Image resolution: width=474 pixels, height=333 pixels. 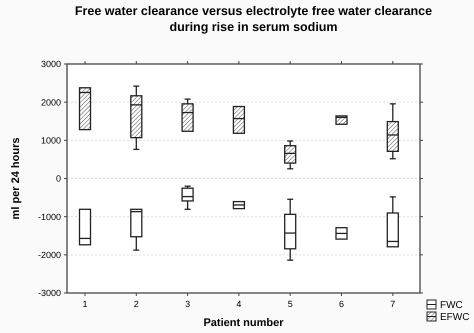 What do you see at coordinates (290, 304) in the screenshot?
I see `x-tick-label: 5` at bounding box center [290, 304].